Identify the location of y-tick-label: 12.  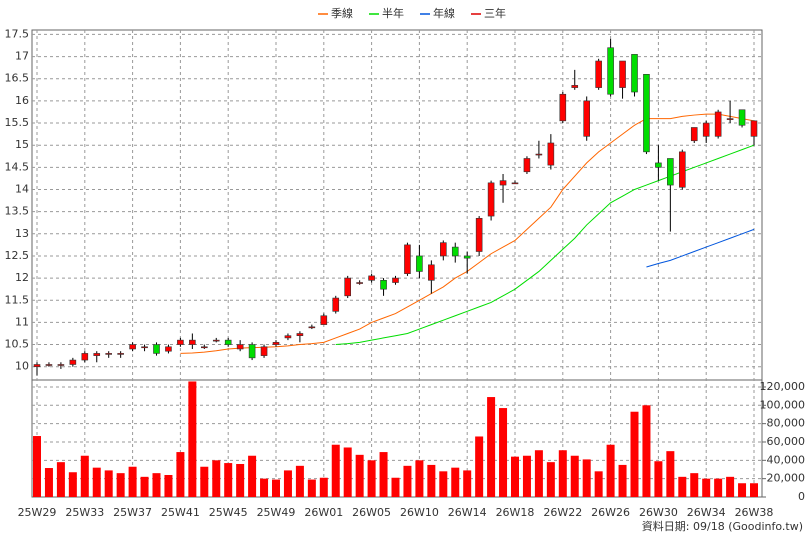
(22, 277).